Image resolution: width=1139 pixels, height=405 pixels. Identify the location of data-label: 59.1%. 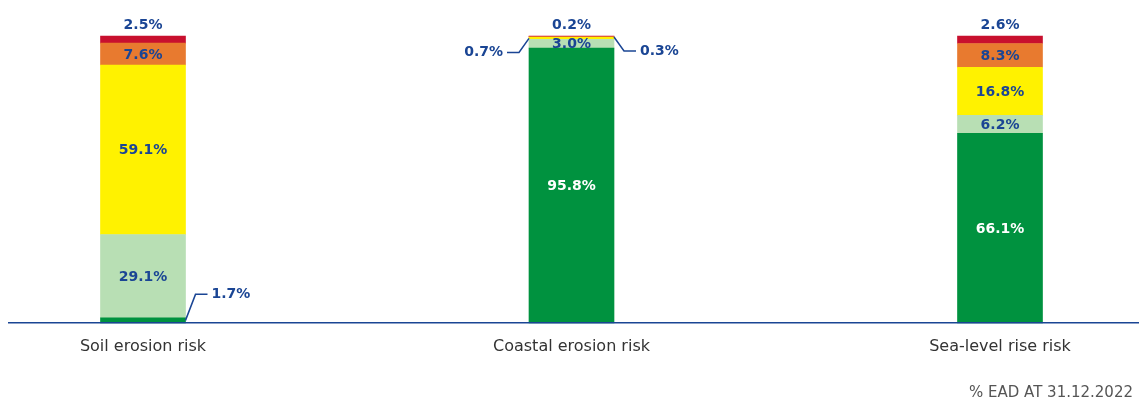
(143, 149).